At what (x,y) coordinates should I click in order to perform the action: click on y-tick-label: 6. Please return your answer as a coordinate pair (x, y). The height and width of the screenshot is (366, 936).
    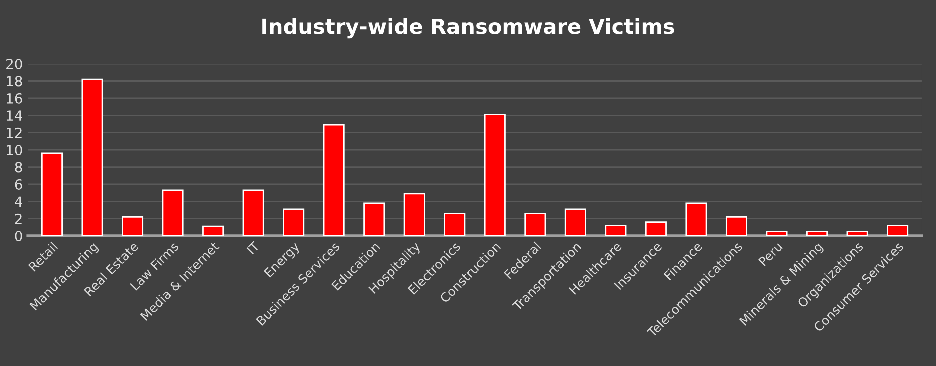
    Looking at the image, I should click on (18, 184).